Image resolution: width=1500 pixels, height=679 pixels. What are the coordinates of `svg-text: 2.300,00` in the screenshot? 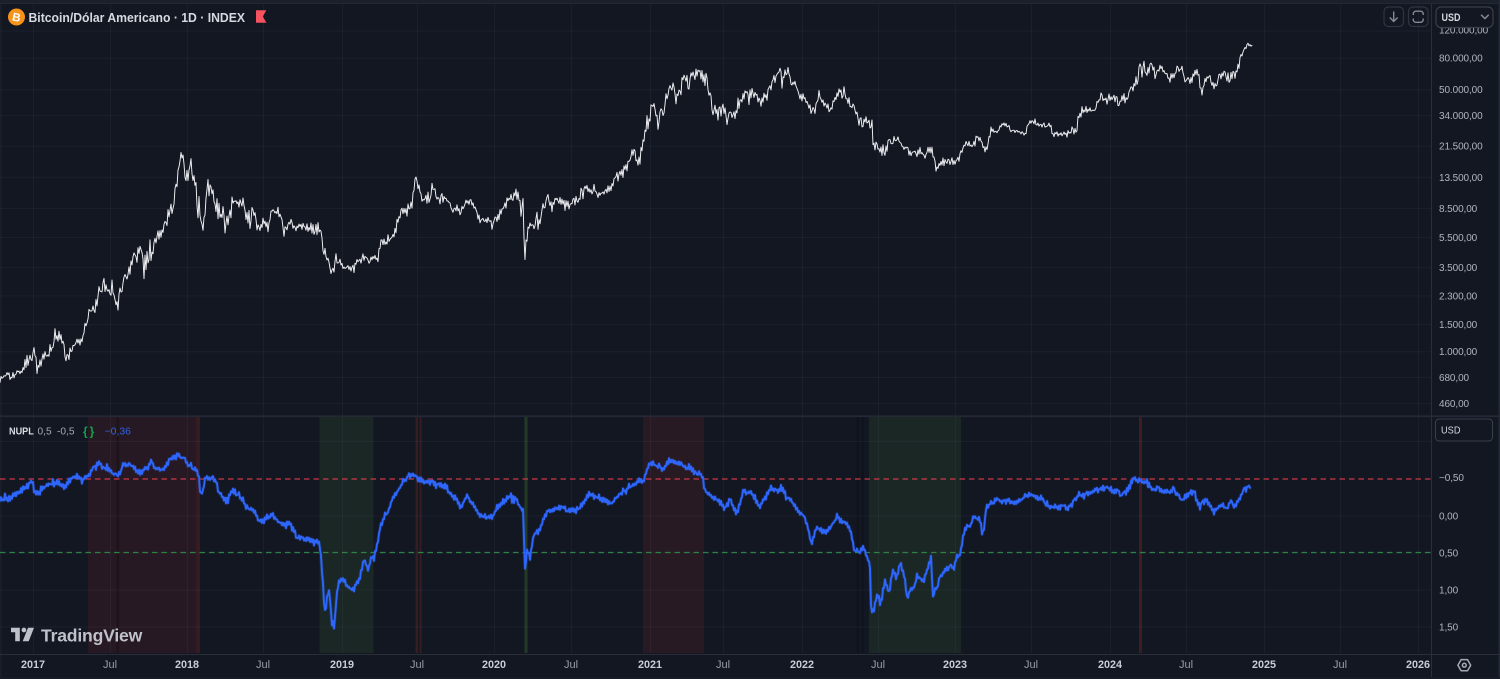 It's located at (1458, 296).